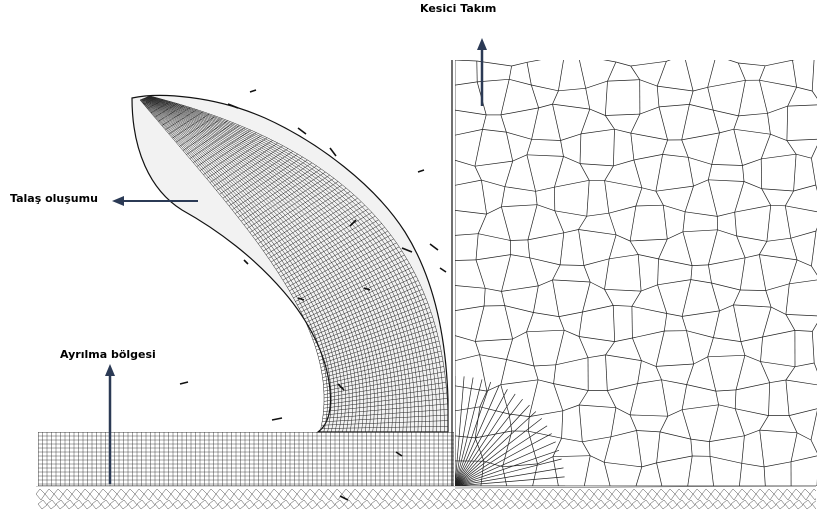  What do you see at coordinates (110, 424) in the screenshot?
I see `arrow-separation-zone` at bounding box center [110, 424].